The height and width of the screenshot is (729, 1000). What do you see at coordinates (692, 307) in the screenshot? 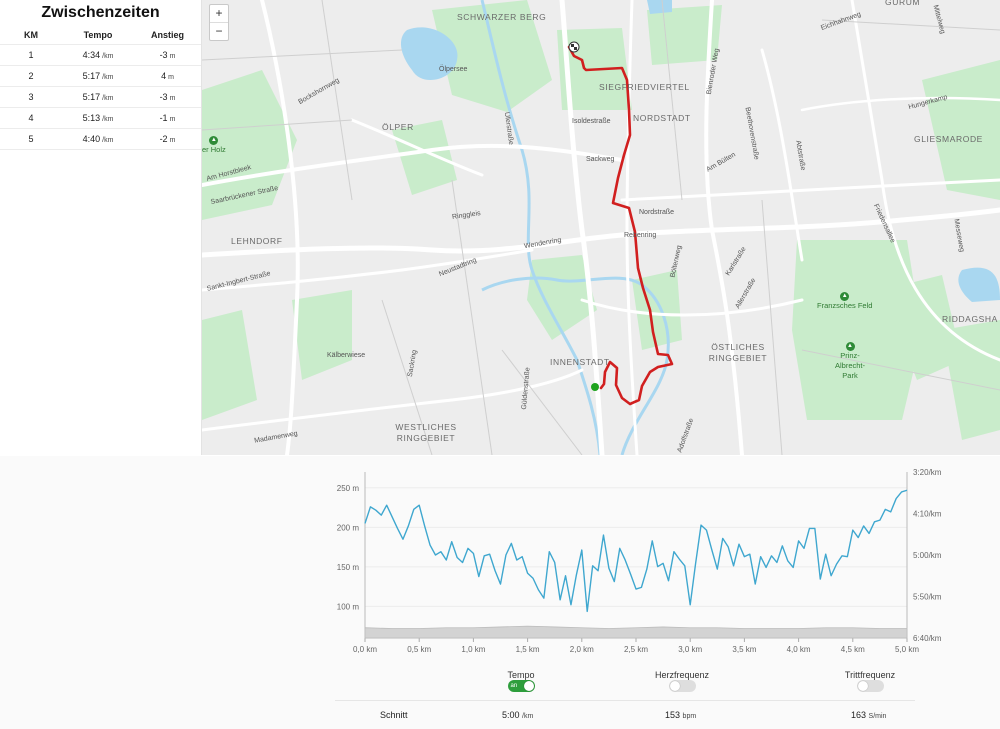
I see `road-inner` at bounding box center [692, 307].